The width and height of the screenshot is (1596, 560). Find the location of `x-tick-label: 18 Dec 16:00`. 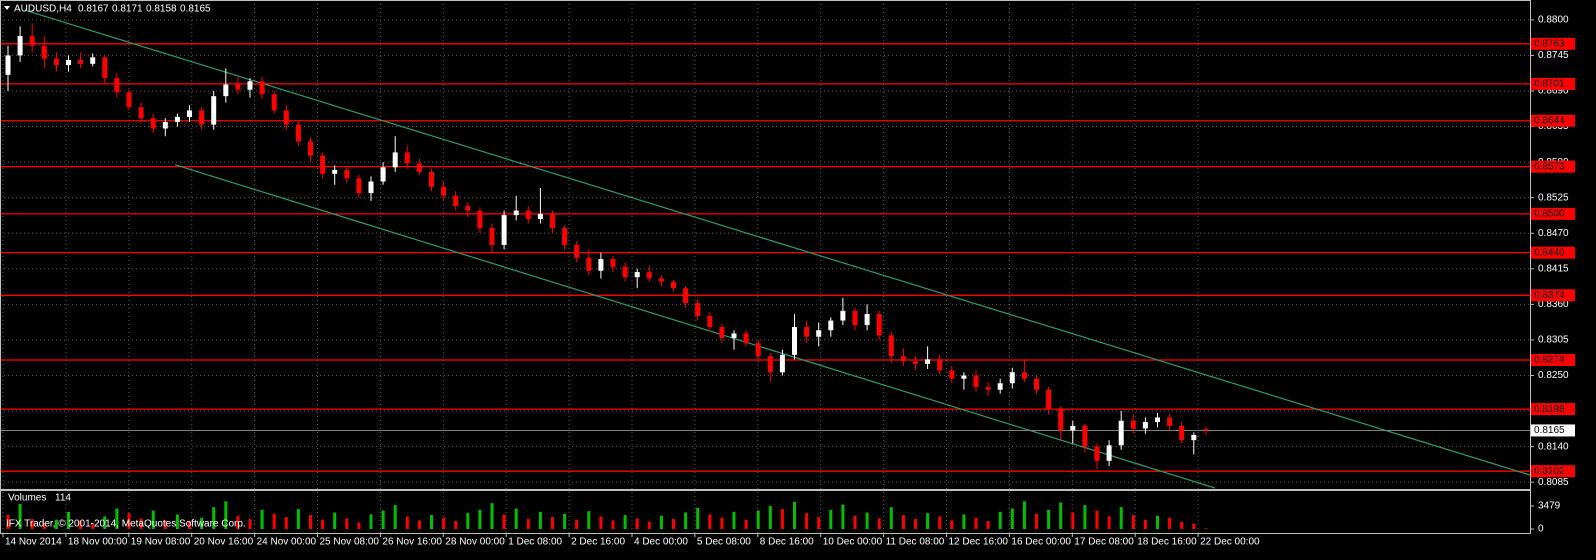

x-tick-label: 18 Dec 16:00 is located at coordinates (1167, 542).